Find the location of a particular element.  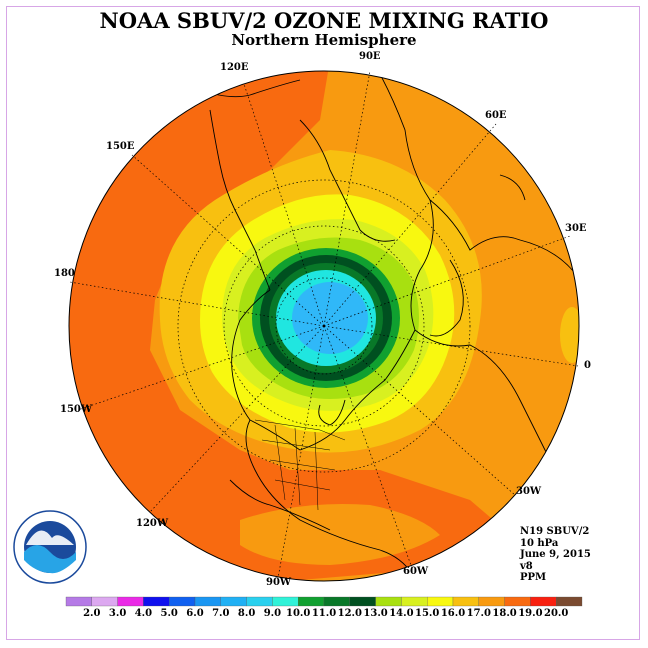

legend-tick-label: 9.0 is located at coordinates (272, 613).